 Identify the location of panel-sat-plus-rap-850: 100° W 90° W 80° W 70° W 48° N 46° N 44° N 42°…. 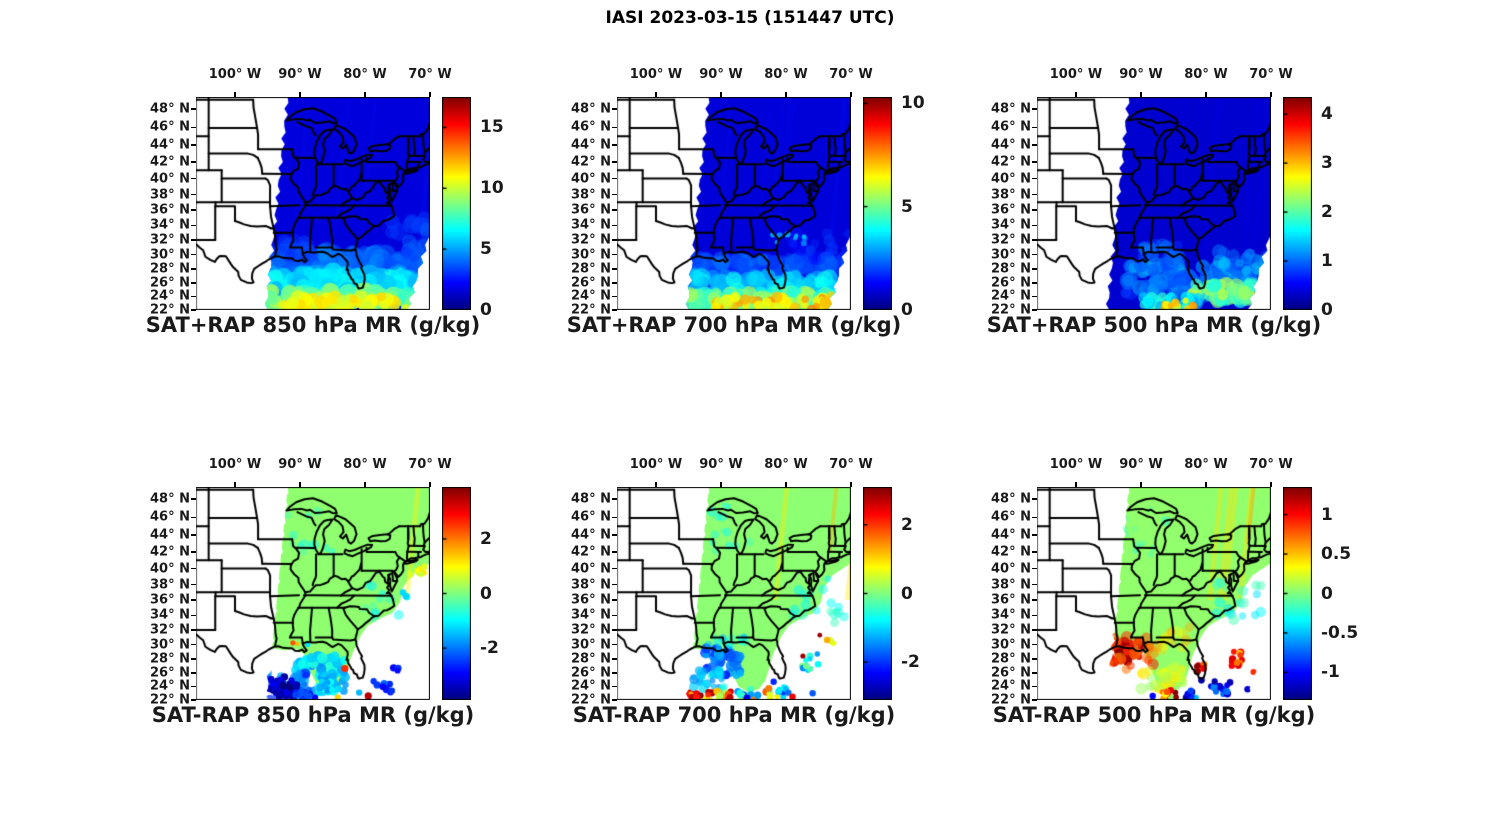
(325, 202).